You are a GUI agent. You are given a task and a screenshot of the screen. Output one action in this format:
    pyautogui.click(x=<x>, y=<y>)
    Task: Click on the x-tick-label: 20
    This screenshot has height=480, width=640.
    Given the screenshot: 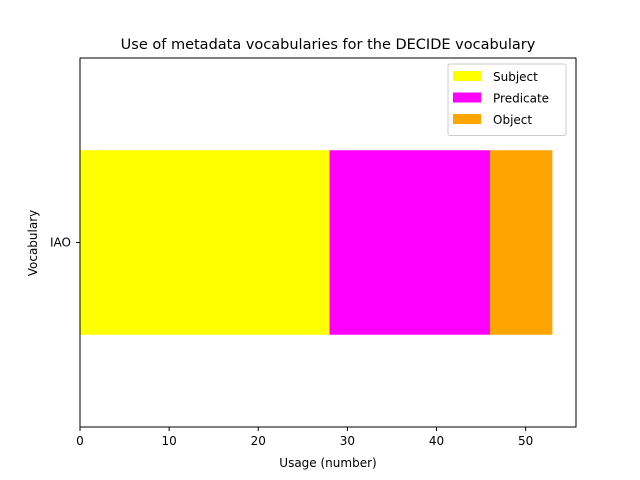 What is the action you would take?
    pyautogui.click(x=258, y=441)
    